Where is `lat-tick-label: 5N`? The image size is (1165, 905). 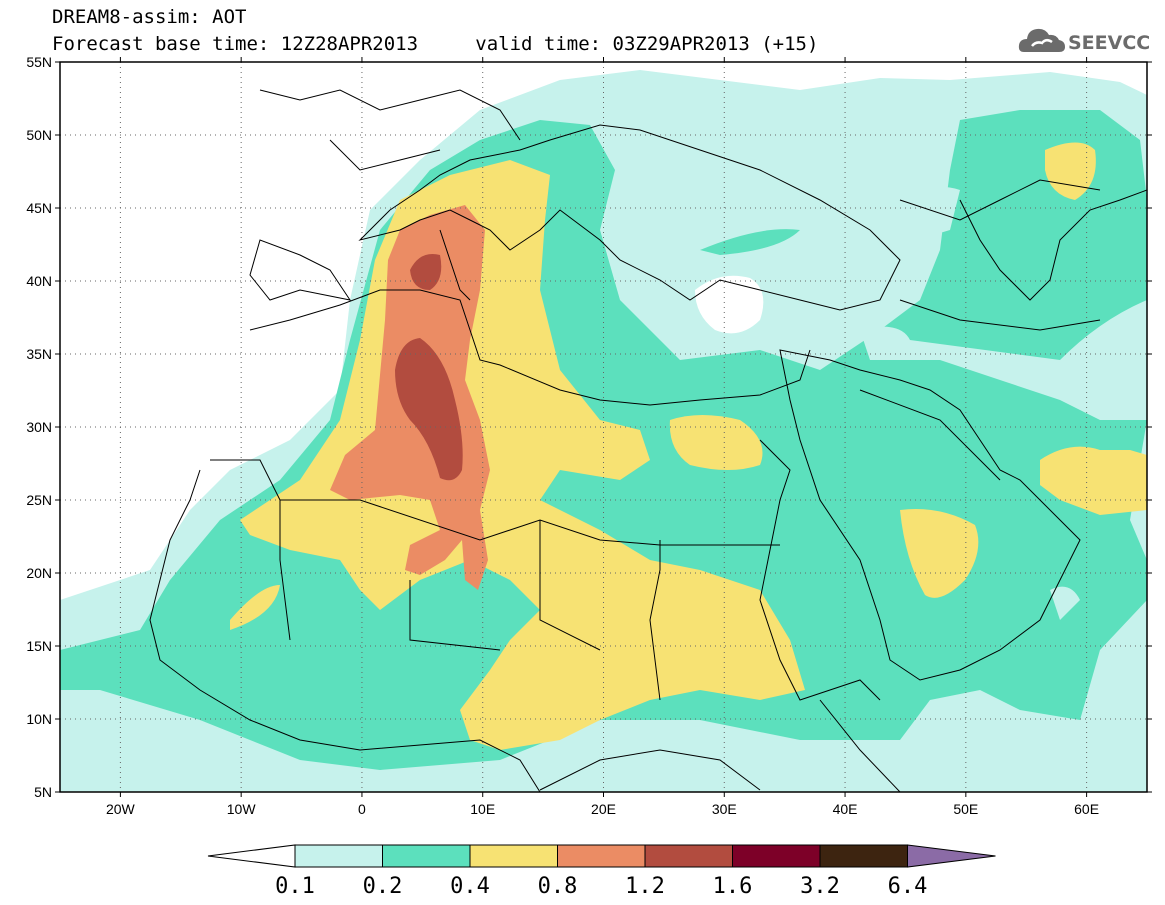
lat-tick-label: 5N is located at coordinates (43, 792).